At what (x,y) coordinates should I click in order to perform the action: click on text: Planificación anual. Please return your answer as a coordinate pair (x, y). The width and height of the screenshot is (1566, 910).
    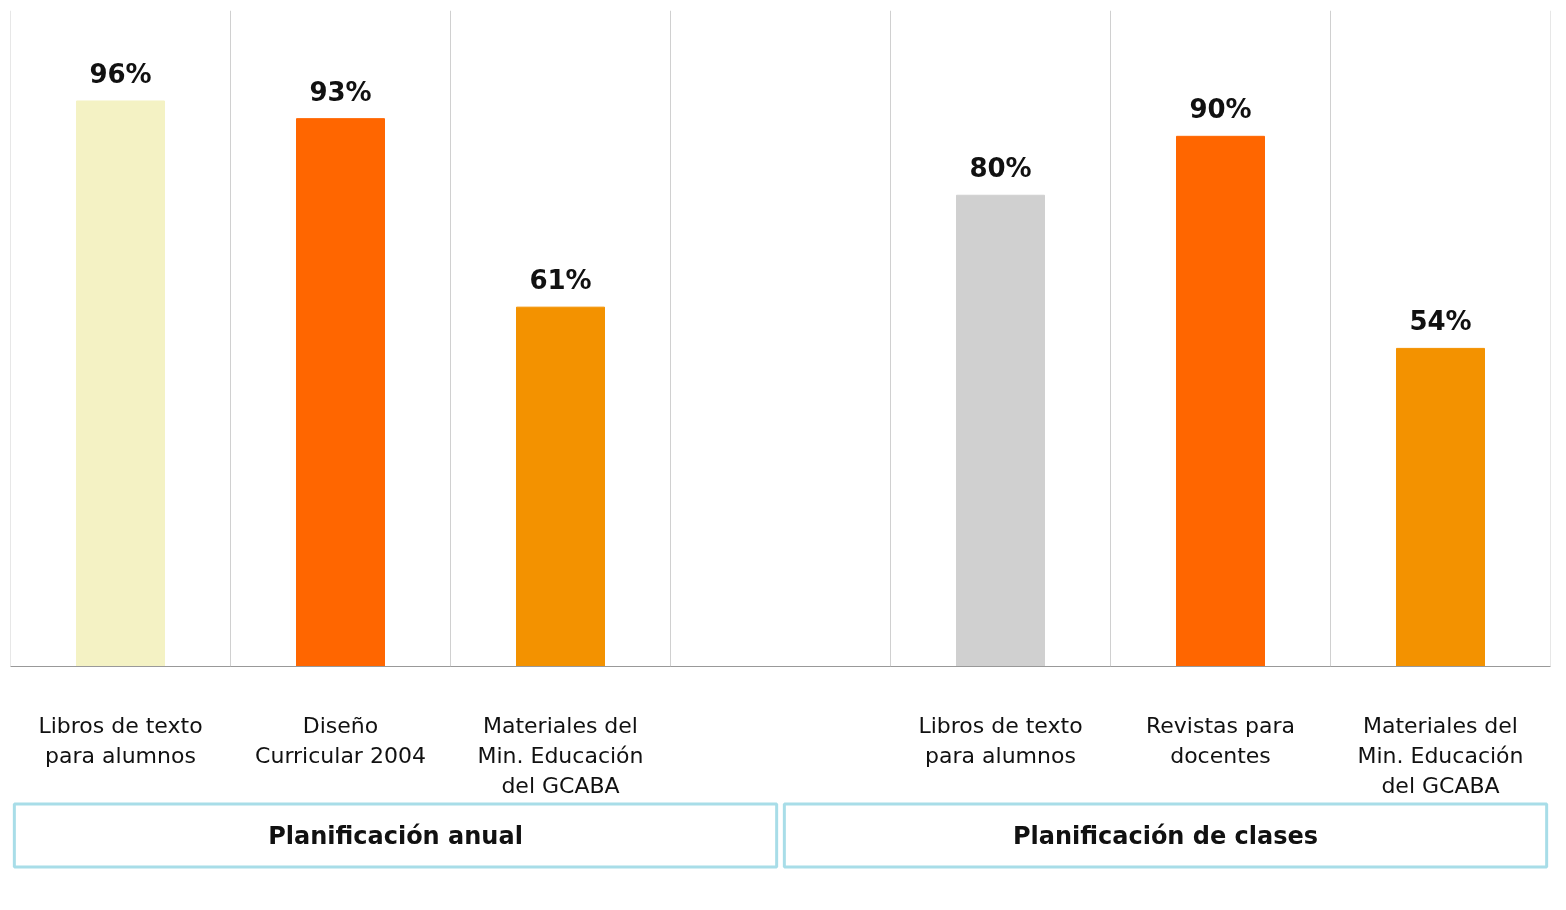
    Looking at the image, I should click on (395, 835).